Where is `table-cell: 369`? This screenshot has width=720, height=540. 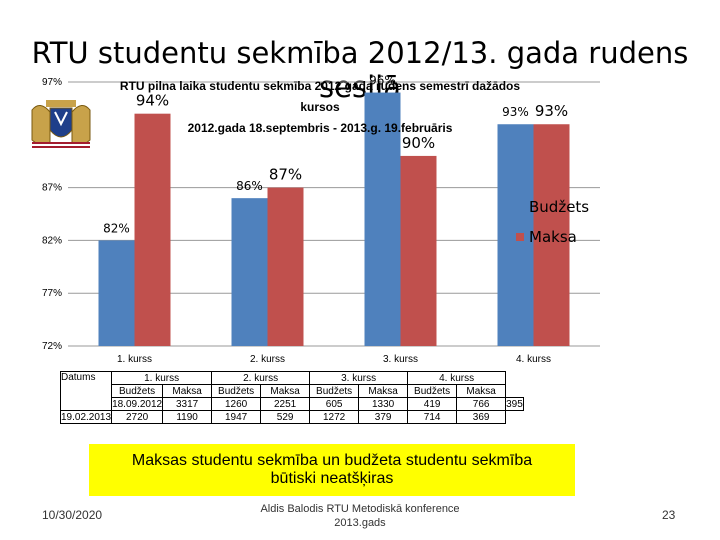
table-cell: 369 is located at coordinates (481, 417).